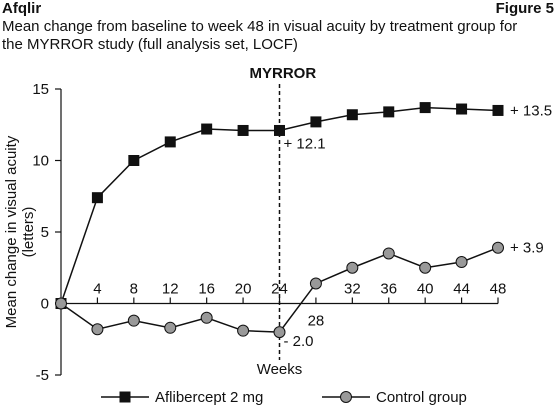 This screenshot has width=556, height=409. Describe the element at coordinates (40, 89) in the screenshot. I see `y-tick-label: 15` at that location.